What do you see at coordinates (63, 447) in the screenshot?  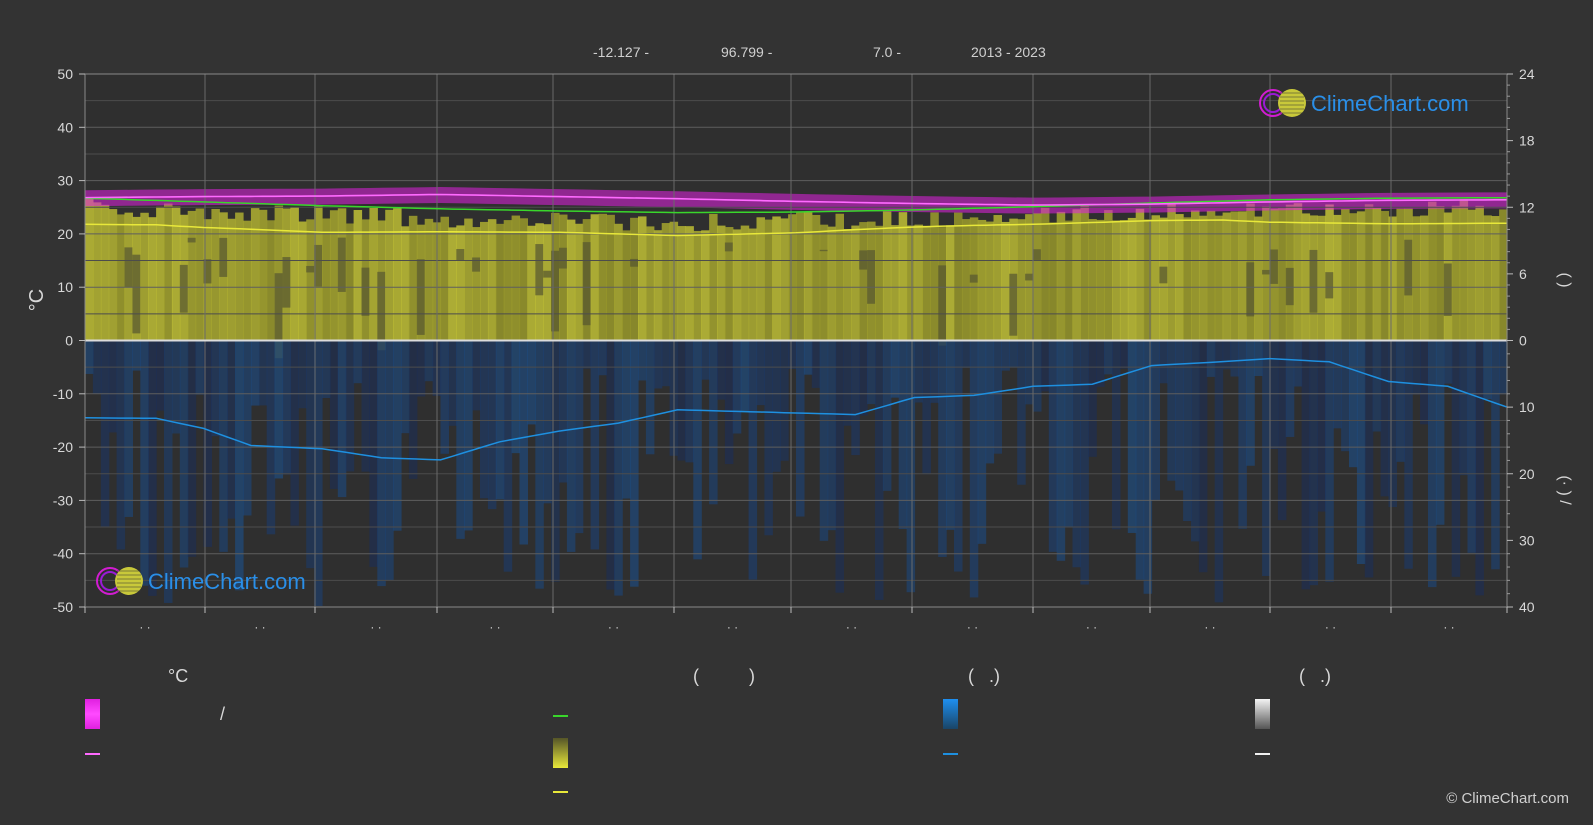 I see `left-axis-tick-label: -20` at bounding box center [63, 447].